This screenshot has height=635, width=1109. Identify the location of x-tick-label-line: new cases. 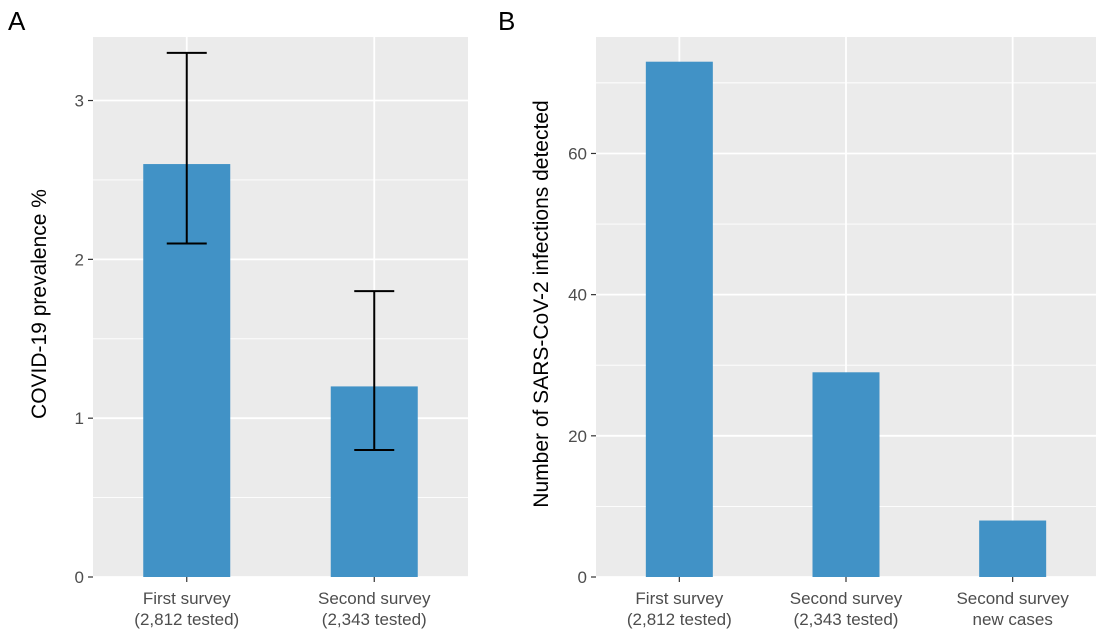
(1013, 619).